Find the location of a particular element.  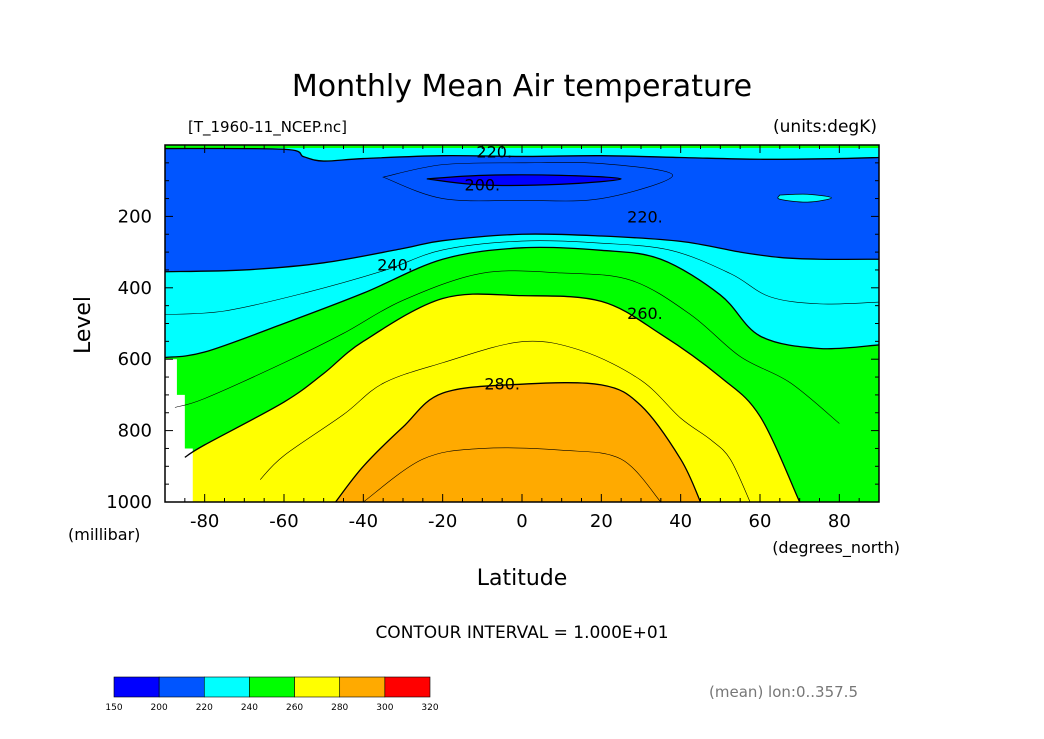

contour-labels: 220. 200. 220. 240. 260. 280. is located at coordinates (520, 267).